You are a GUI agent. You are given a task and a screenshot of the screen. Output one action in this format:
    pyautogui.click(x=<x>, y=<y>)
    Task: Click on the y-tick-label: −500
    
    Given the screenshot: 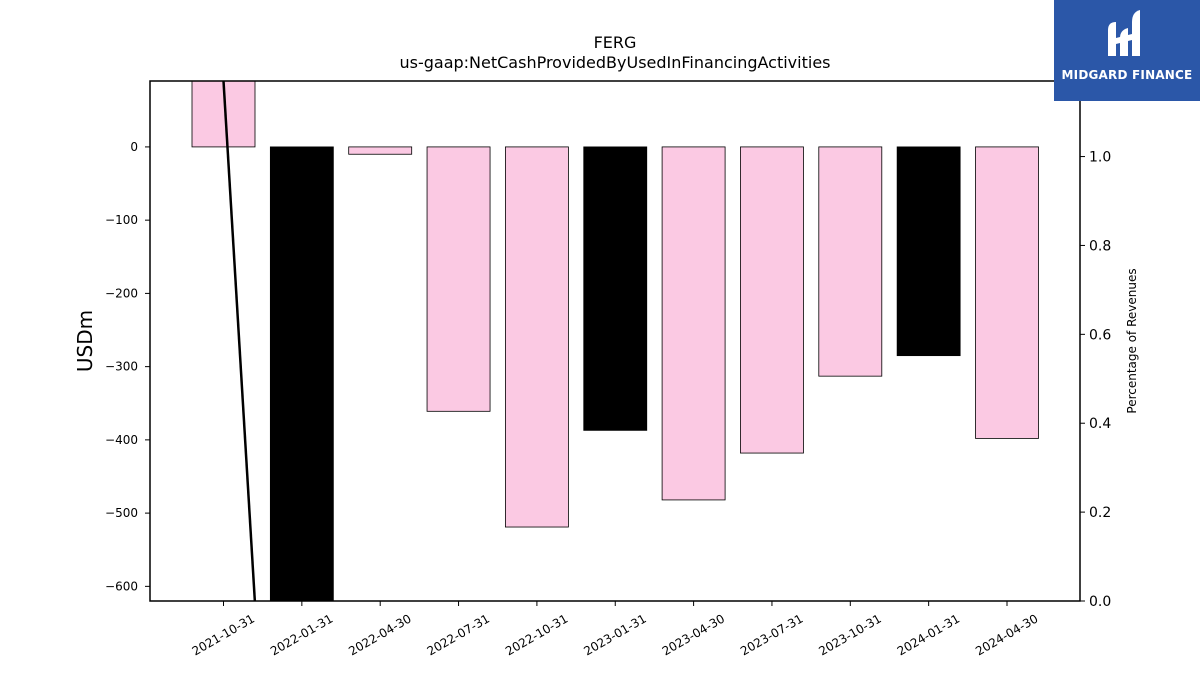 What is the action you would take?
    pyautogui.click(x=121, y=513)
    